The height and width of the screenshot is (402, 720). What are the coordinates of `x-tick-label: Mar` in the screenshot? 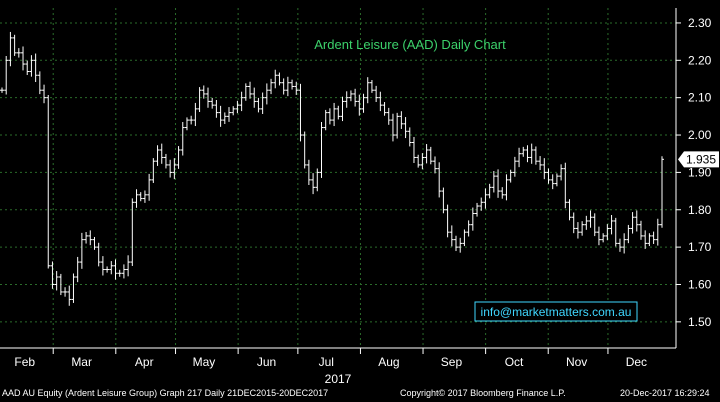 It's located at (81, 362).